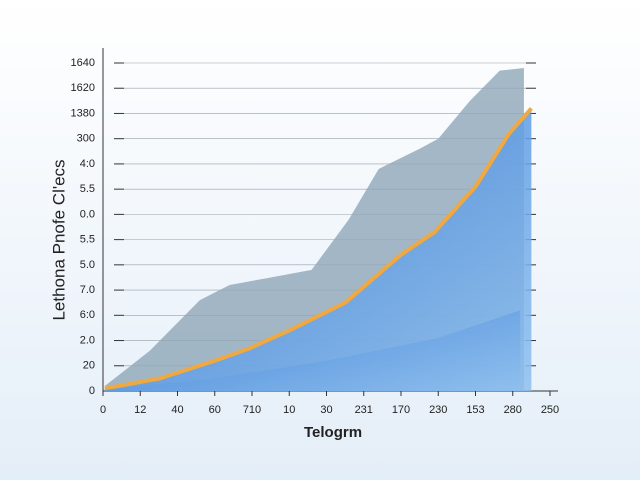 The image size is (640, 480). What do you see at coordinates (89, 366) in the screenshot?
I see `y-tick-label: 20` at bounding box center [89, 366].